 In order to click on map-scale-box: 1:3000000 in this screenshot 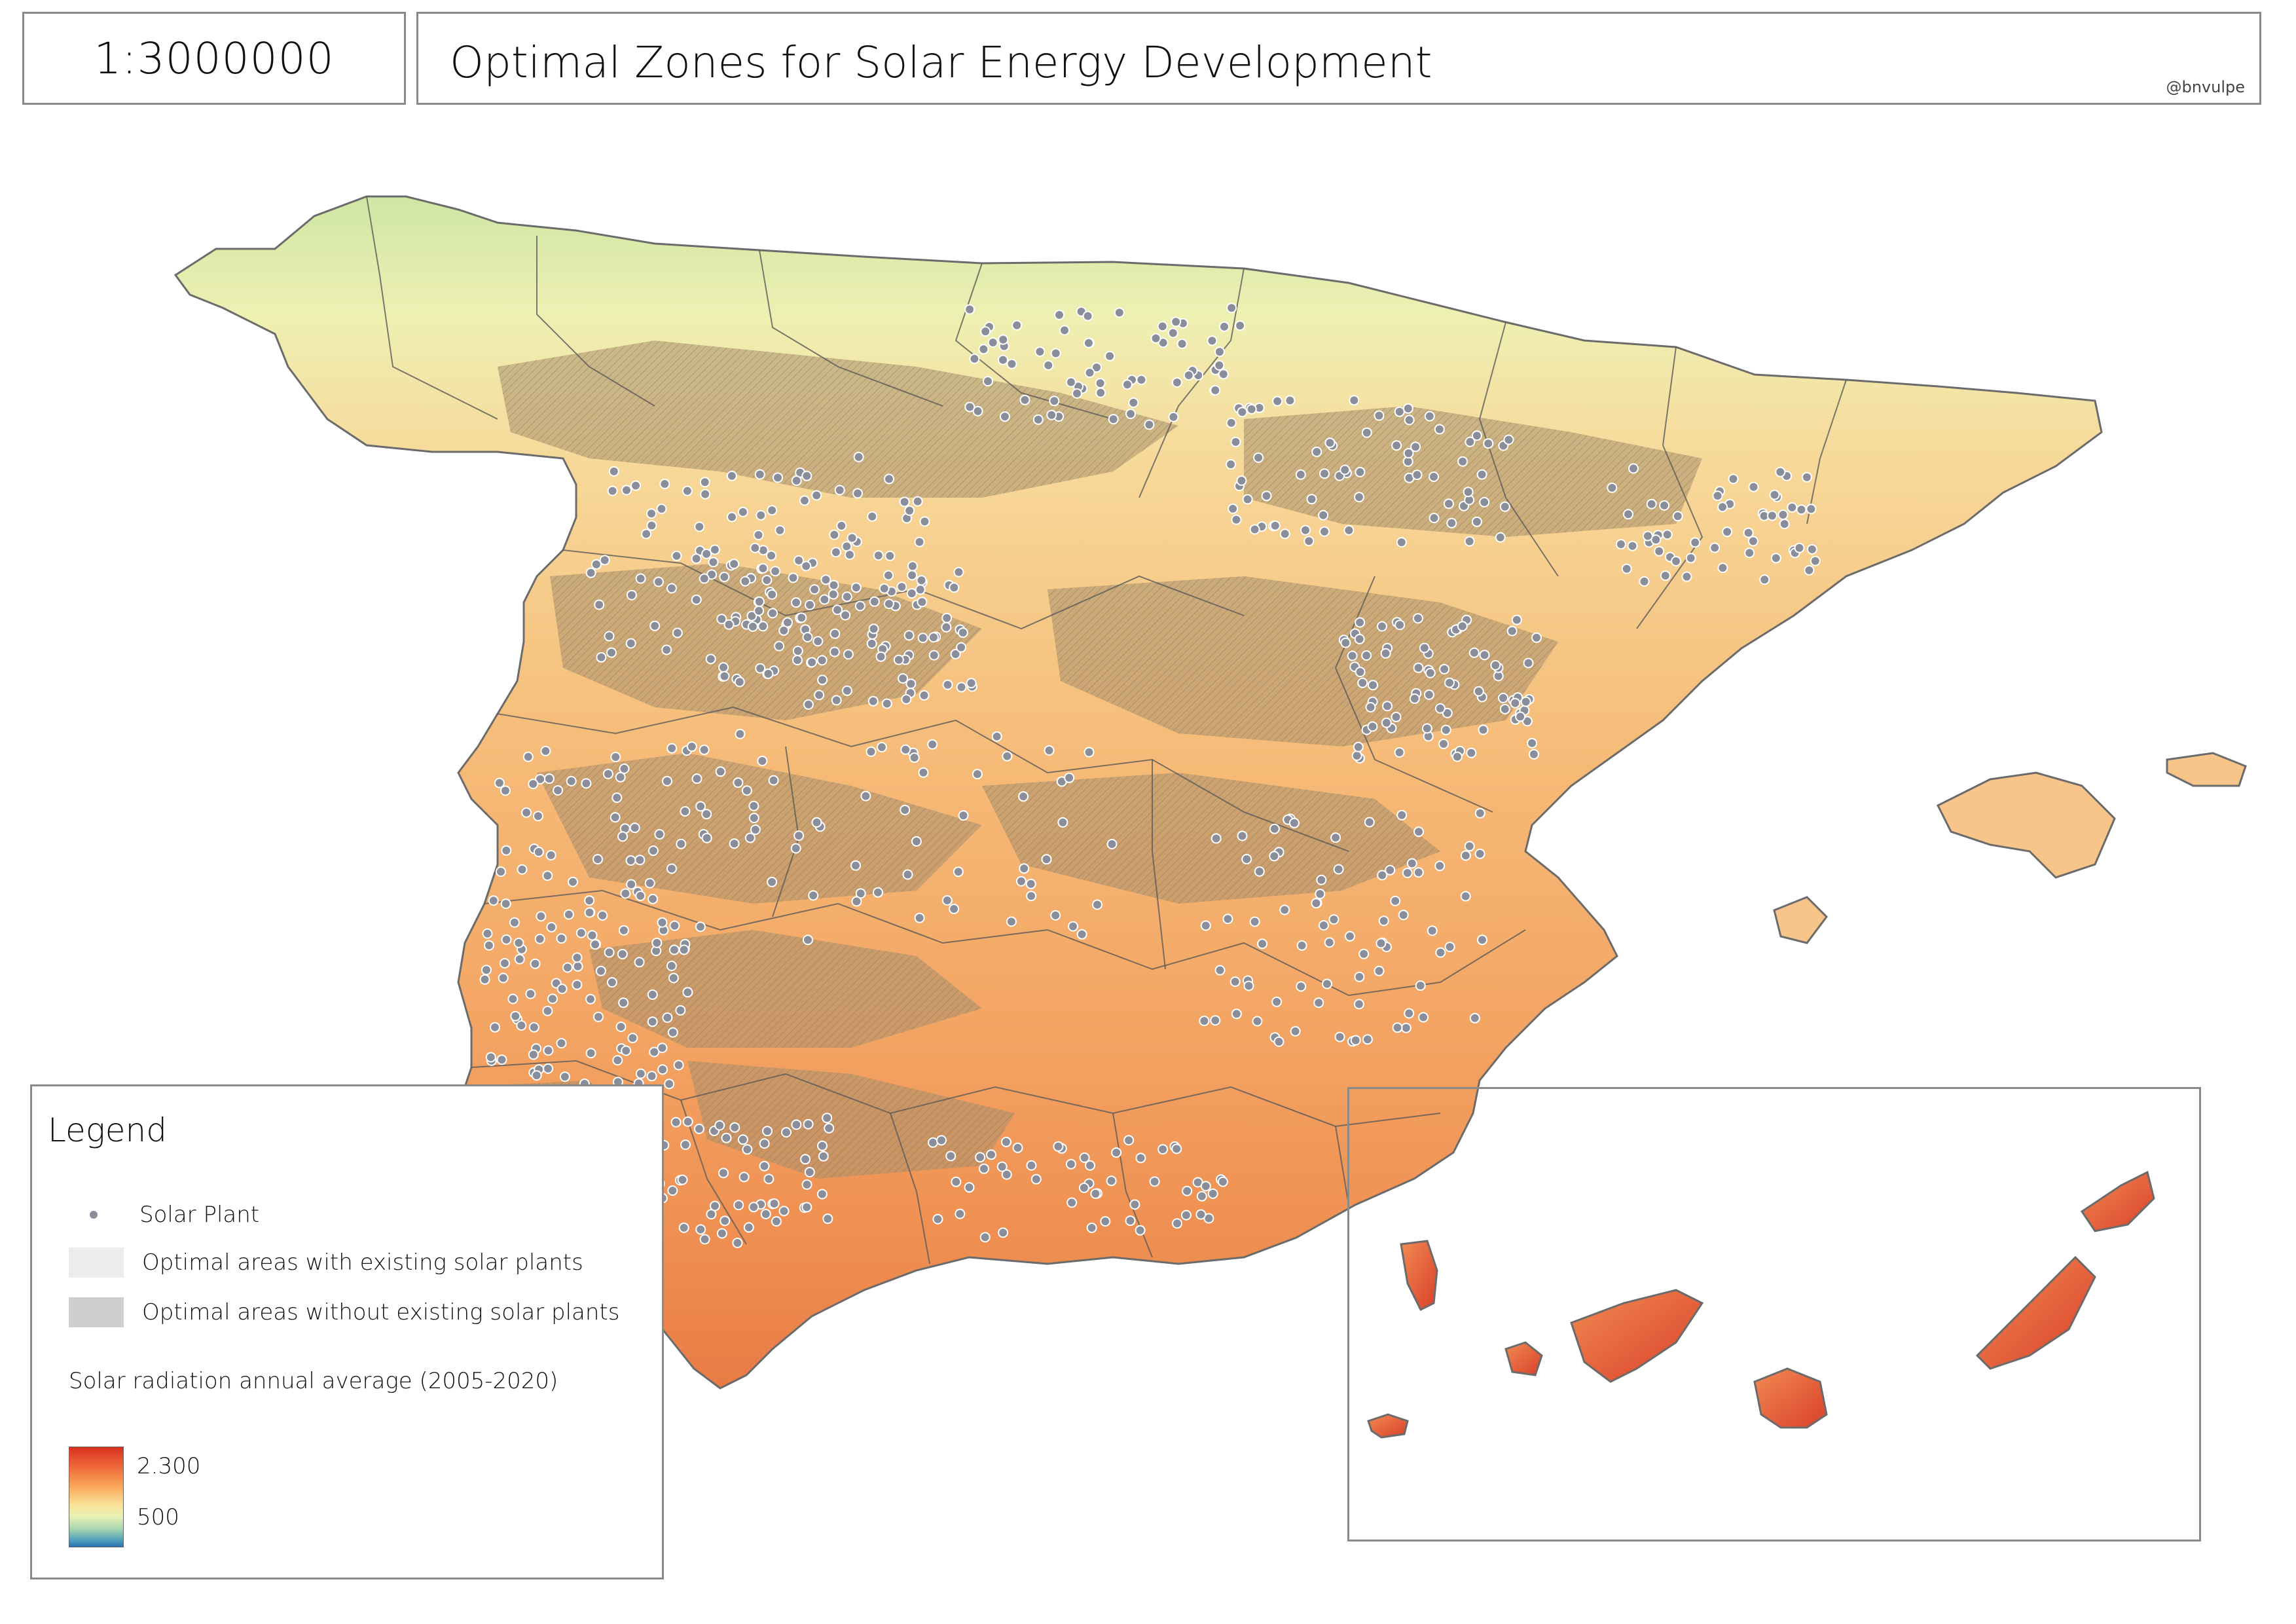, I will do `click(214, 58)`.